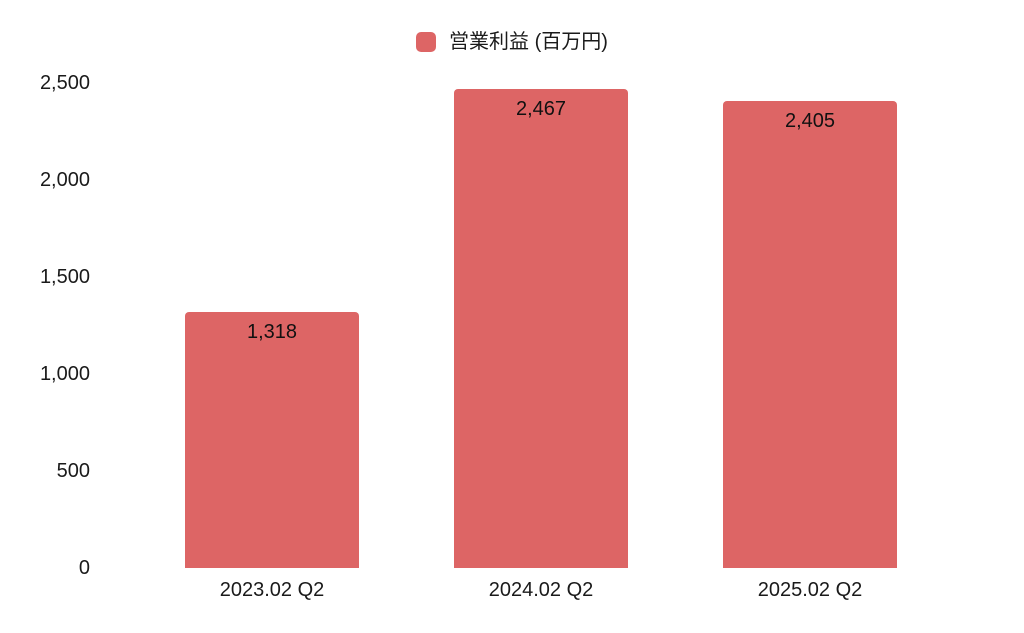 This screenshot has height=633, width=1024. Describe the element at coordinates (426, 42) in the screenshot. I see `legend-swatch-icon` at that location.